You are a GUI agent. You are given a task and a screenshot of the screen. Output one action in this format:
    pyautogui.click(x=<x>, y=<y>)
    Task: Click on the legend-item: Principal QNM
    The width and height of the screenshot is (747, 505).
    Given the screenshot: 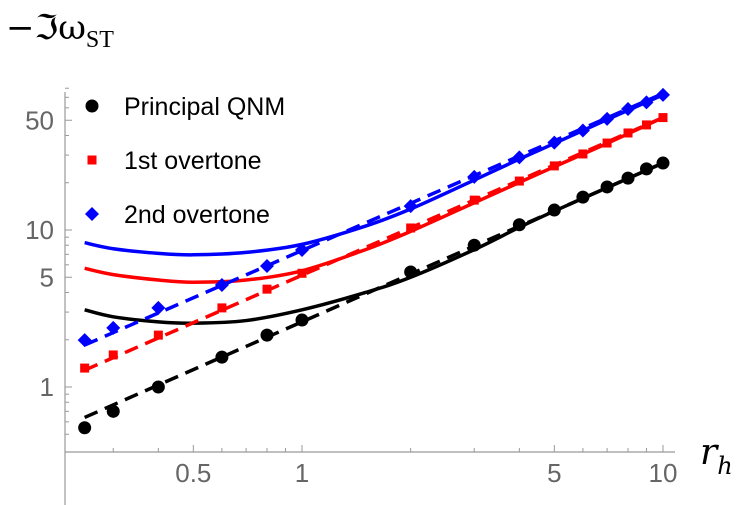 What is the action you would take?
    pyautogui.click(x=185, y=107)
    